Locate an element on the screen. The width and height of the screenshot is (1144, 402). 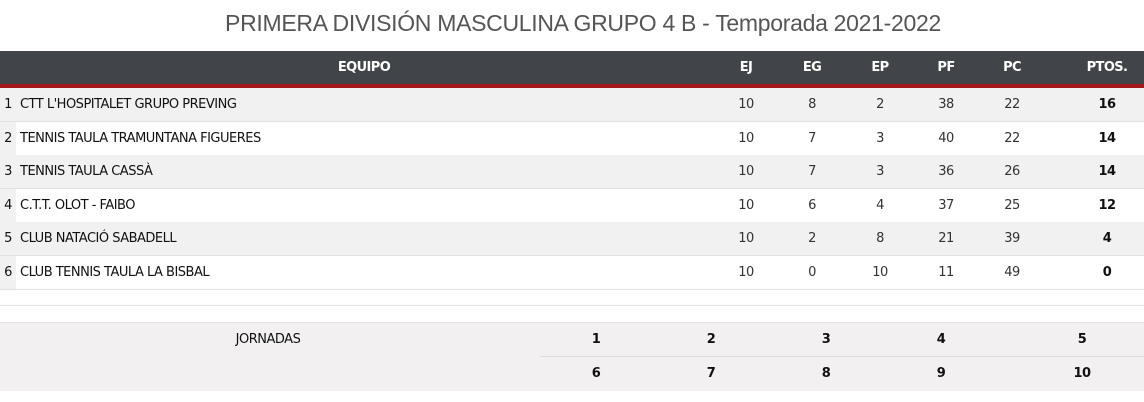
cell-pf: 37 is located at coordinates (946, 205).